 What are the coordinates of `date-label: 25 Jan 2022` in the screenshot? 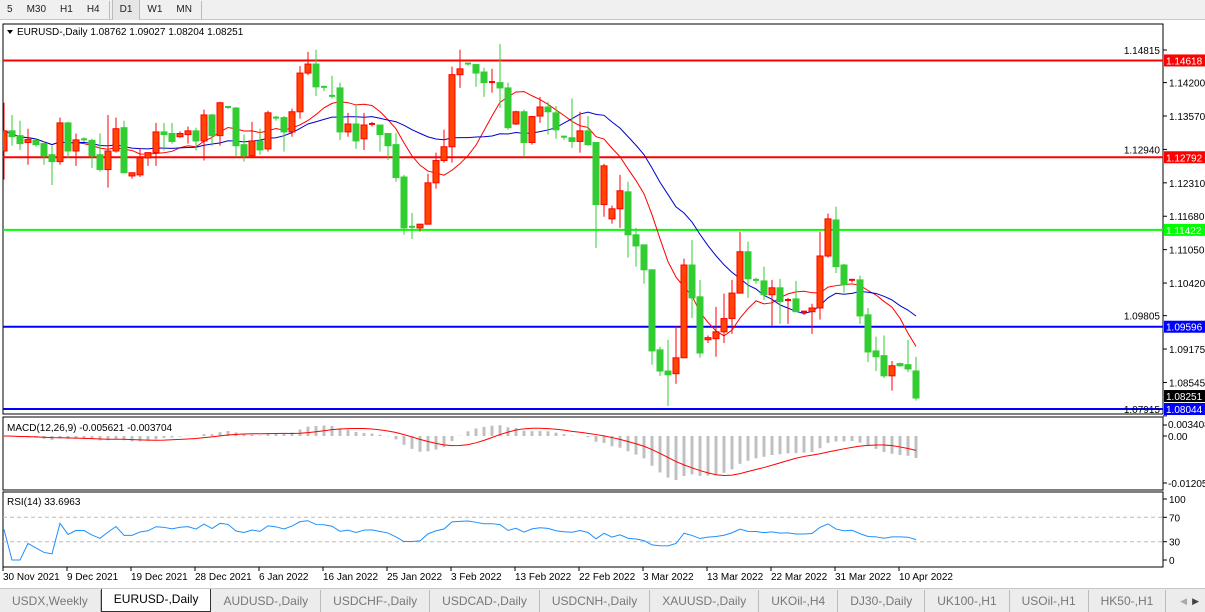 It's located at (414, 577).